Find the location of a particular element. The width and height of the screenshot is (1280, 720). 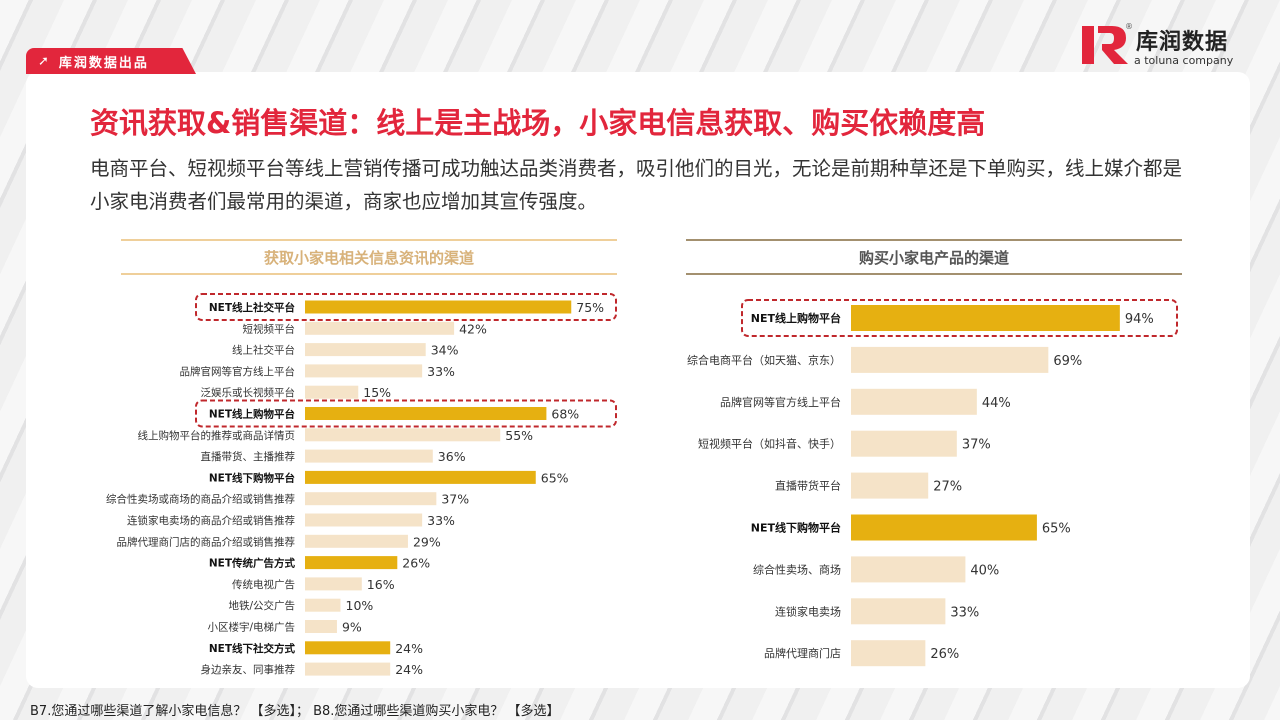

category-label: 综合性卖场或商场的商品介绍或销售推荐 is located at coordinates (200, 499).